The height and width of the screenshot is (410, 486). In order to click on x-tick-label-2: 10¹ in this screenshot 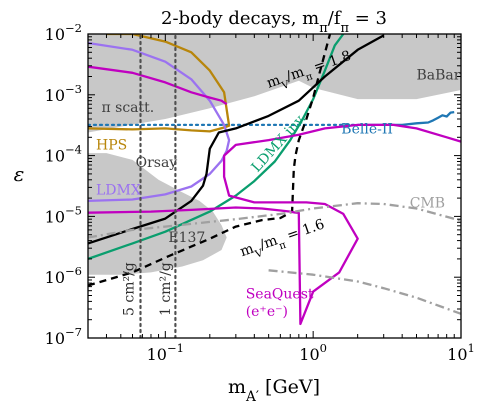, I will do `click(461, 352)`.